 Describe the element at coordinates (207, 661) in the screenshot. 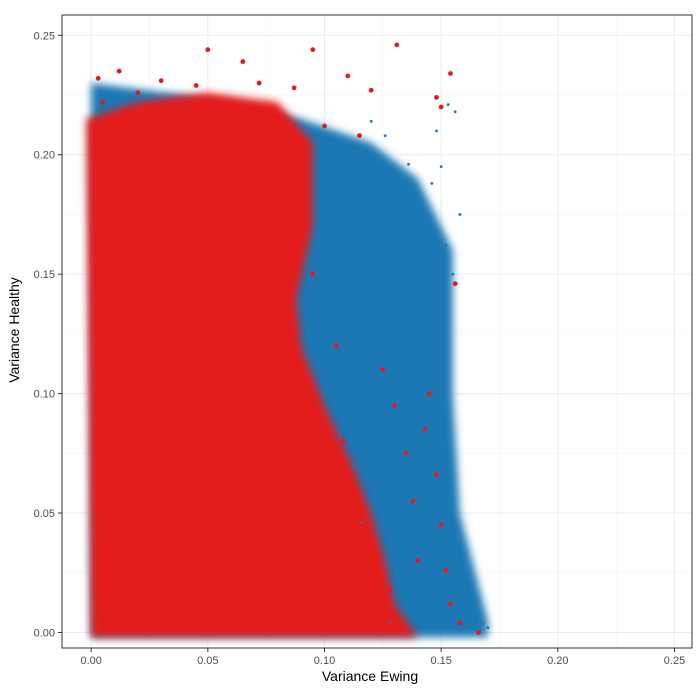

I see `x-tick-label: 0.05` at that location.